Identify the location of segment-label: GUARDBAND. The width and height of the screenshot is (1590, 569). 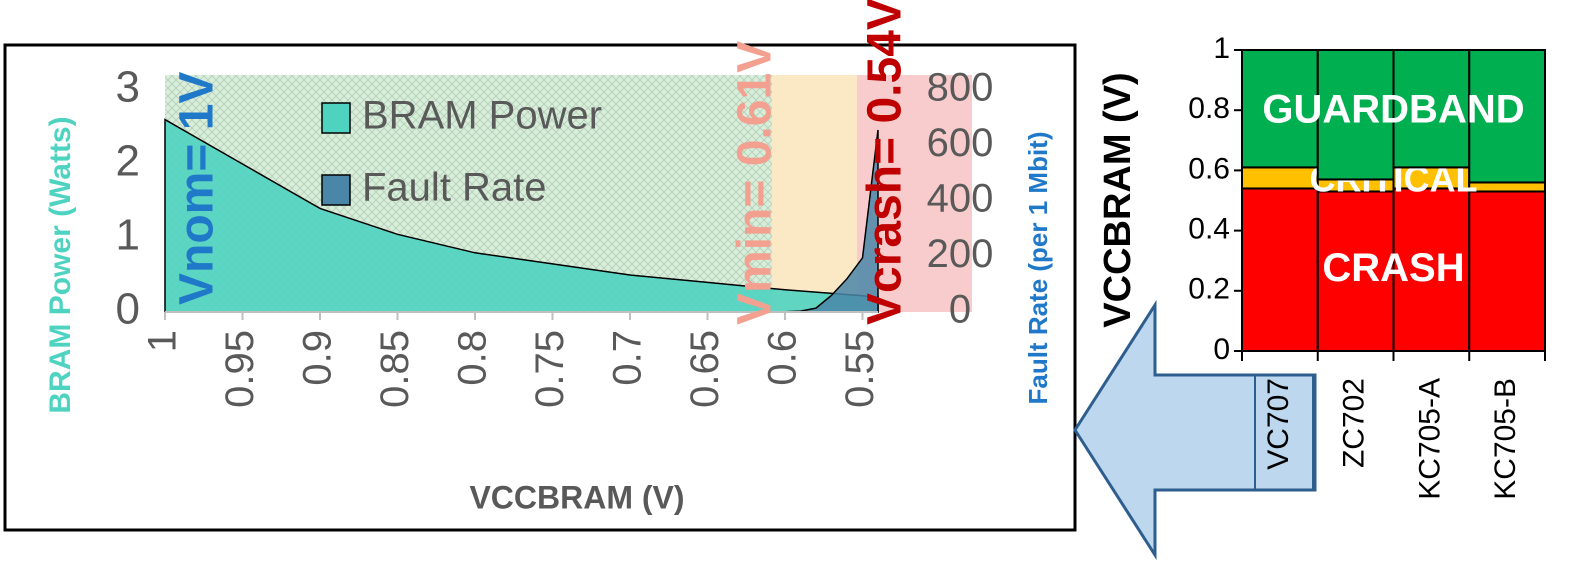
(1393, 110).